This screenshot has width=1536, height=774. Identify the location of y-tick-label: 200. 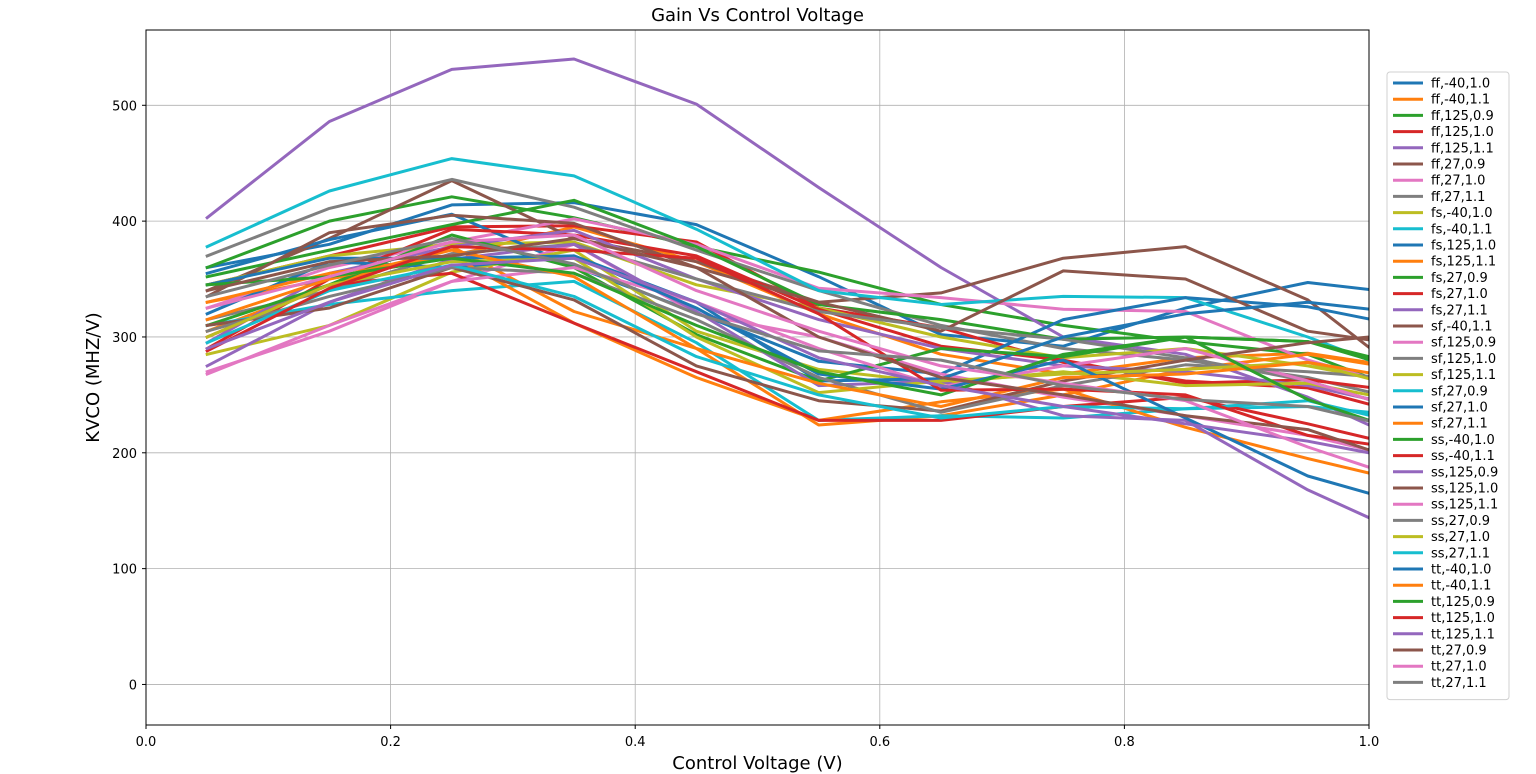
(124, 454).